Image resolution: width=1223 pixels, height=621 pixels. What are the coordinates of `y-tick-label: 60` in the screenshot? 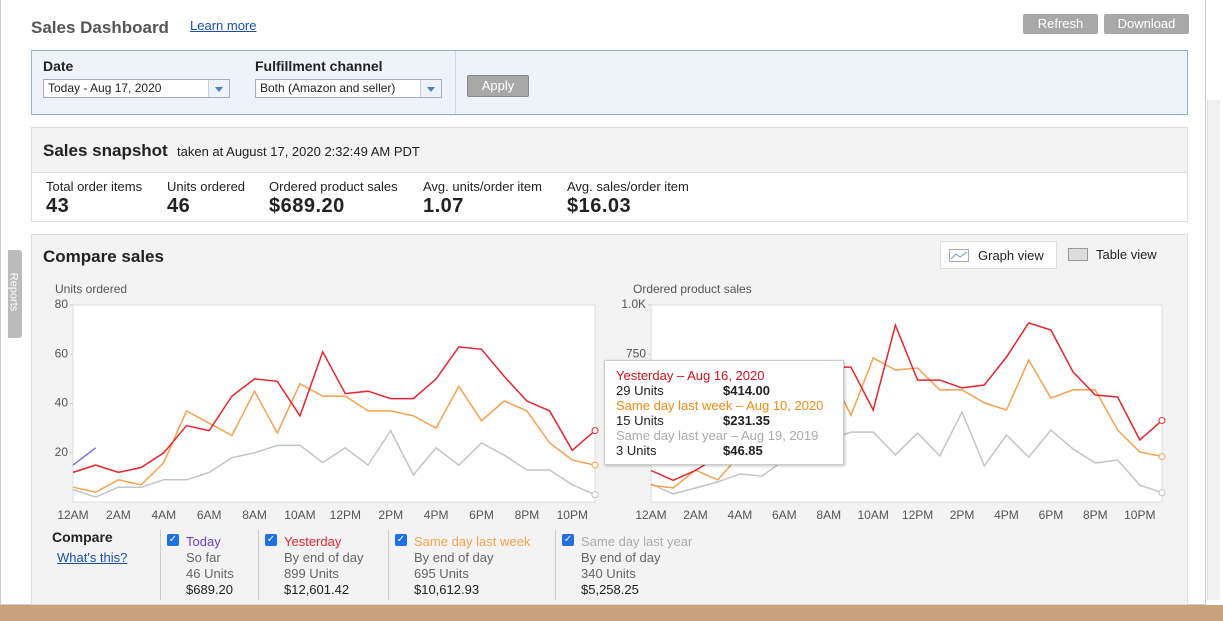 It's located at (62, 353).